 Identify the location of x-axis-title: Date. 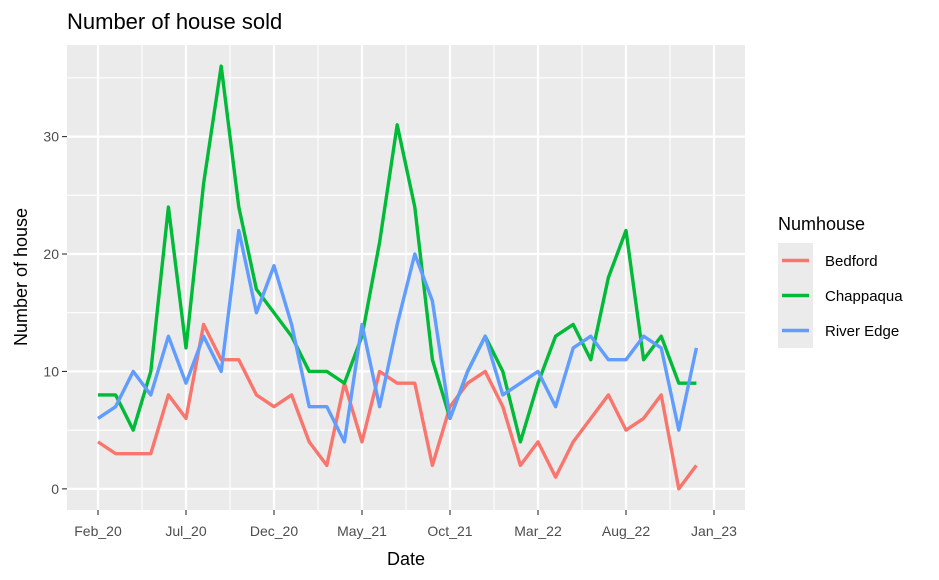
(406, 559).